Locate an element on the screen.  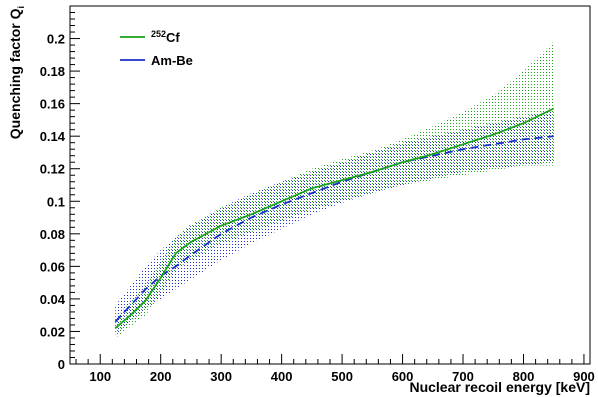
y-axis-title-main: Quenching factor Q is located at coordinates (15, 73).